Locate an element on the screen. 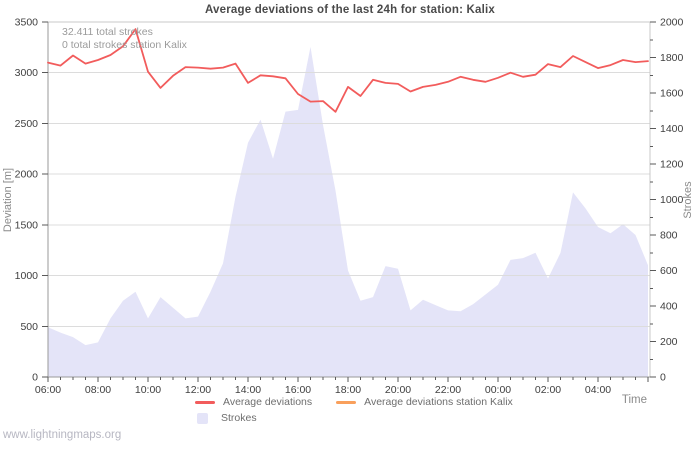  legend-item-average-deviations-station: Average deviations station Kalix is located at coordinates (424, 402).